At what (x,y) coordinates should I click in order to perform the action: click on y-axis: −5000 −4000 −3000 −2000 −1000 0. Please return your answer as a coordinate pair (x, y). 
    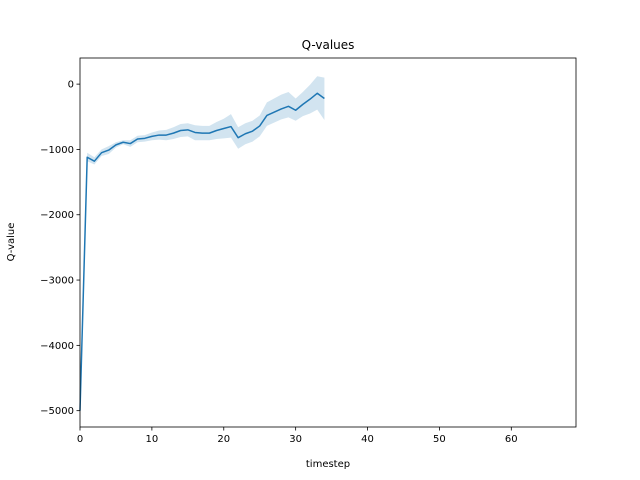
    Looking at the image, I should click on (60, 248).